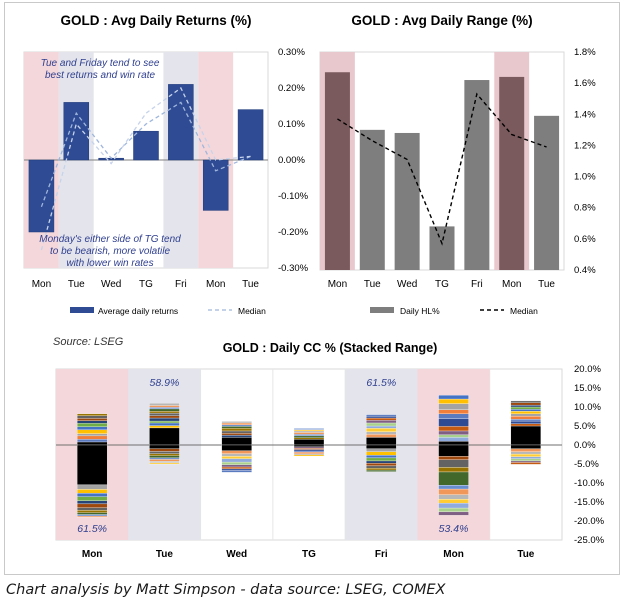 The image size is (625, 607). Describe the element at coordinates (585, 145) in the screenshot. I see `chart2-ytick-3: 1.2%` at that location.